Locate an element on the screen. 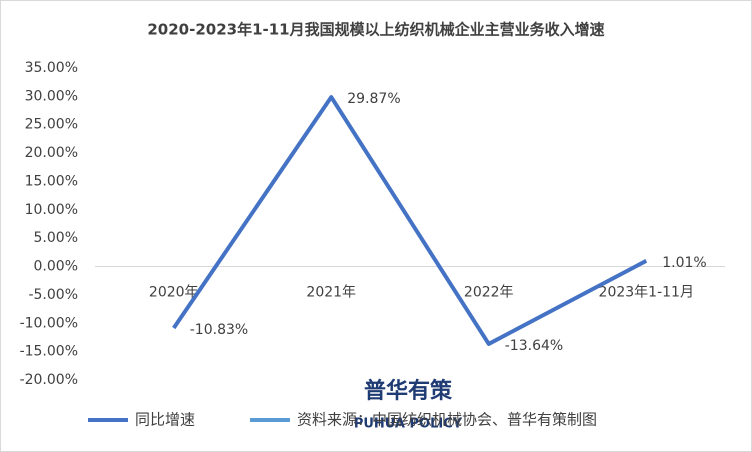  y-tick-label: 5.00% is located at coordinates (56, 238).